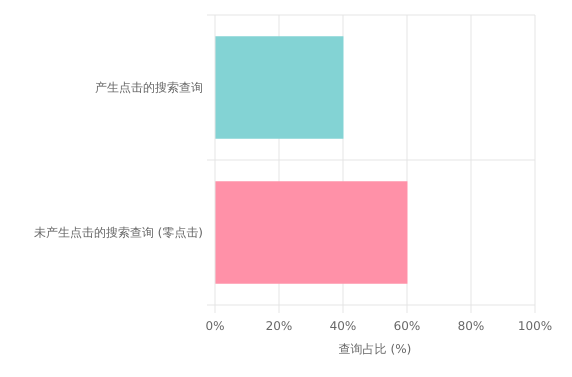  I want to click on x-tick-label: 80%, so click(471, 326).